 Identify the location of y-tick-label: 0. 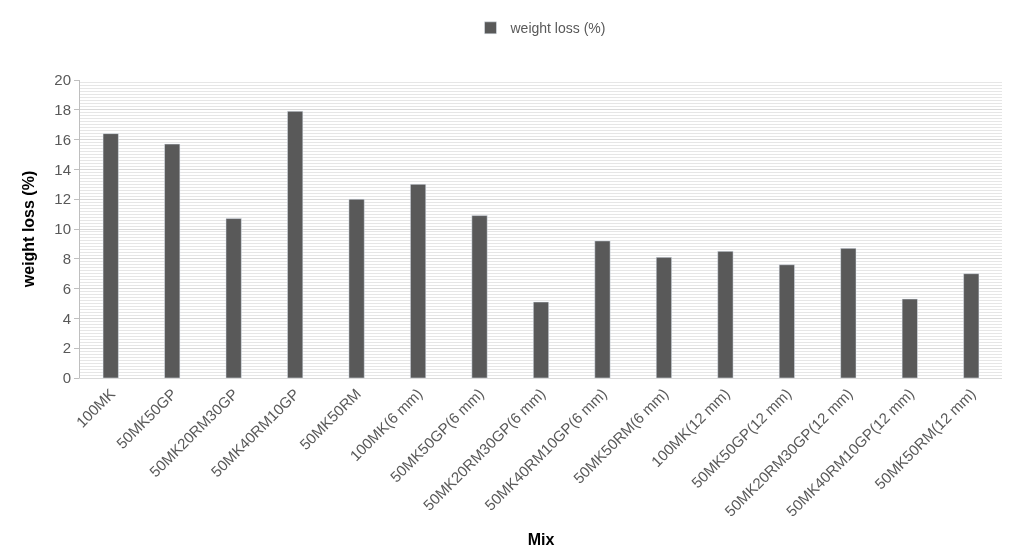
(66, 378).